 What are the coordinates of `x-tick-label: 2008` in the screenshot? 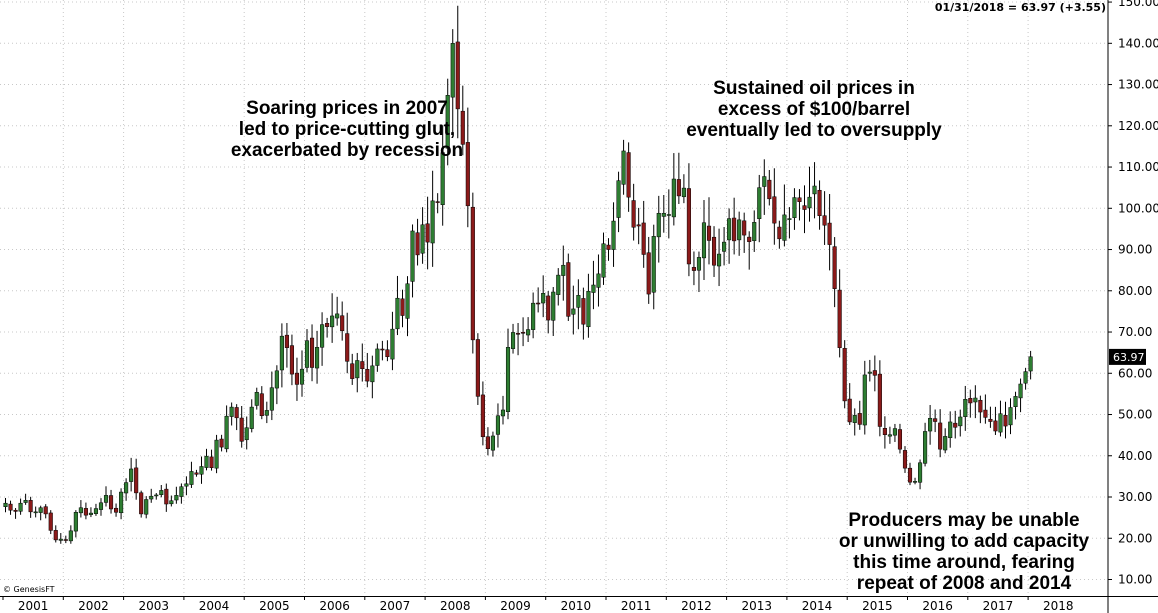 It's located at (455, 606).